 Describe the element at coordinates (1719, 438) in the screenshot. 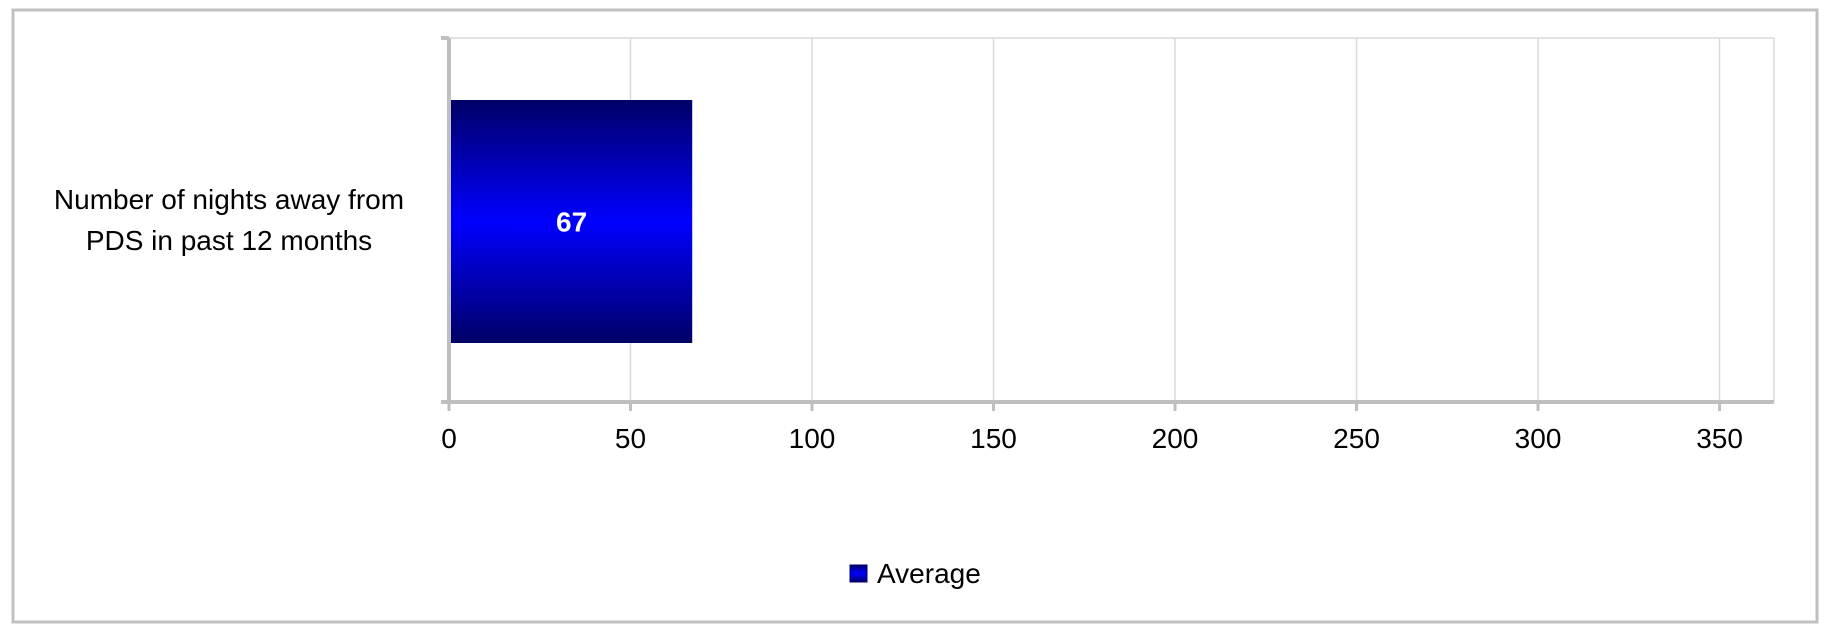

I see `x-tick-label-350: 350` at that location.